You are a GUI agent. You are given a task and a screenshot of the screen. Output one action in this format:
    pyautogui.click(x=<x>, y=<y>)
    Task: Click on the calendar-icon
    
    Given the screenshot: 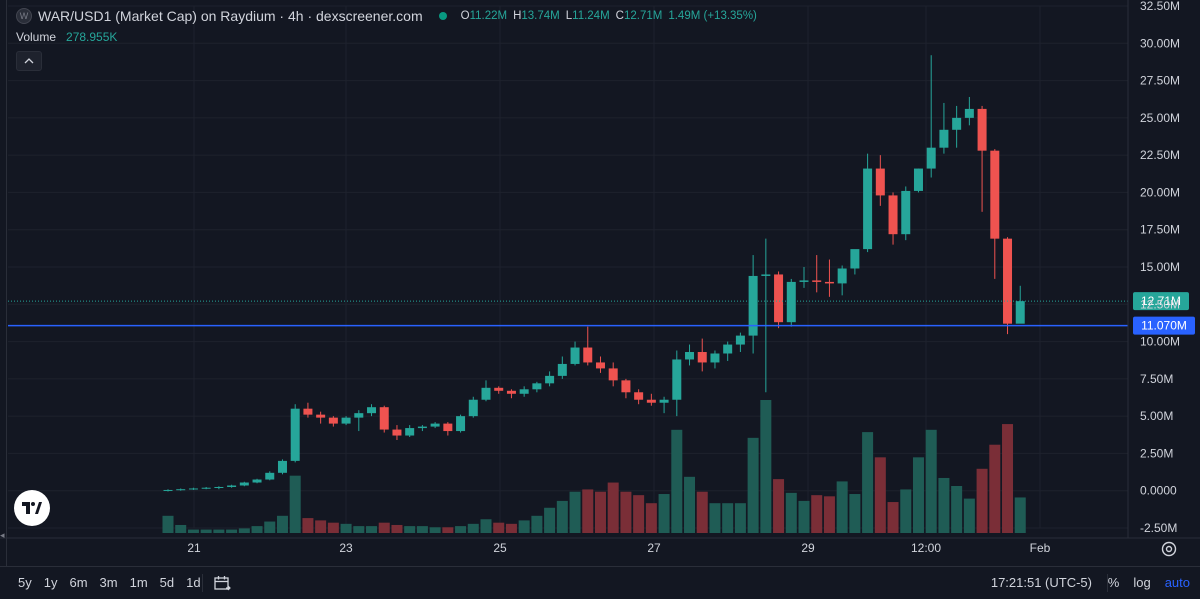 What is the action you would take?
    pyautogui.click(x=222, y=583)
    